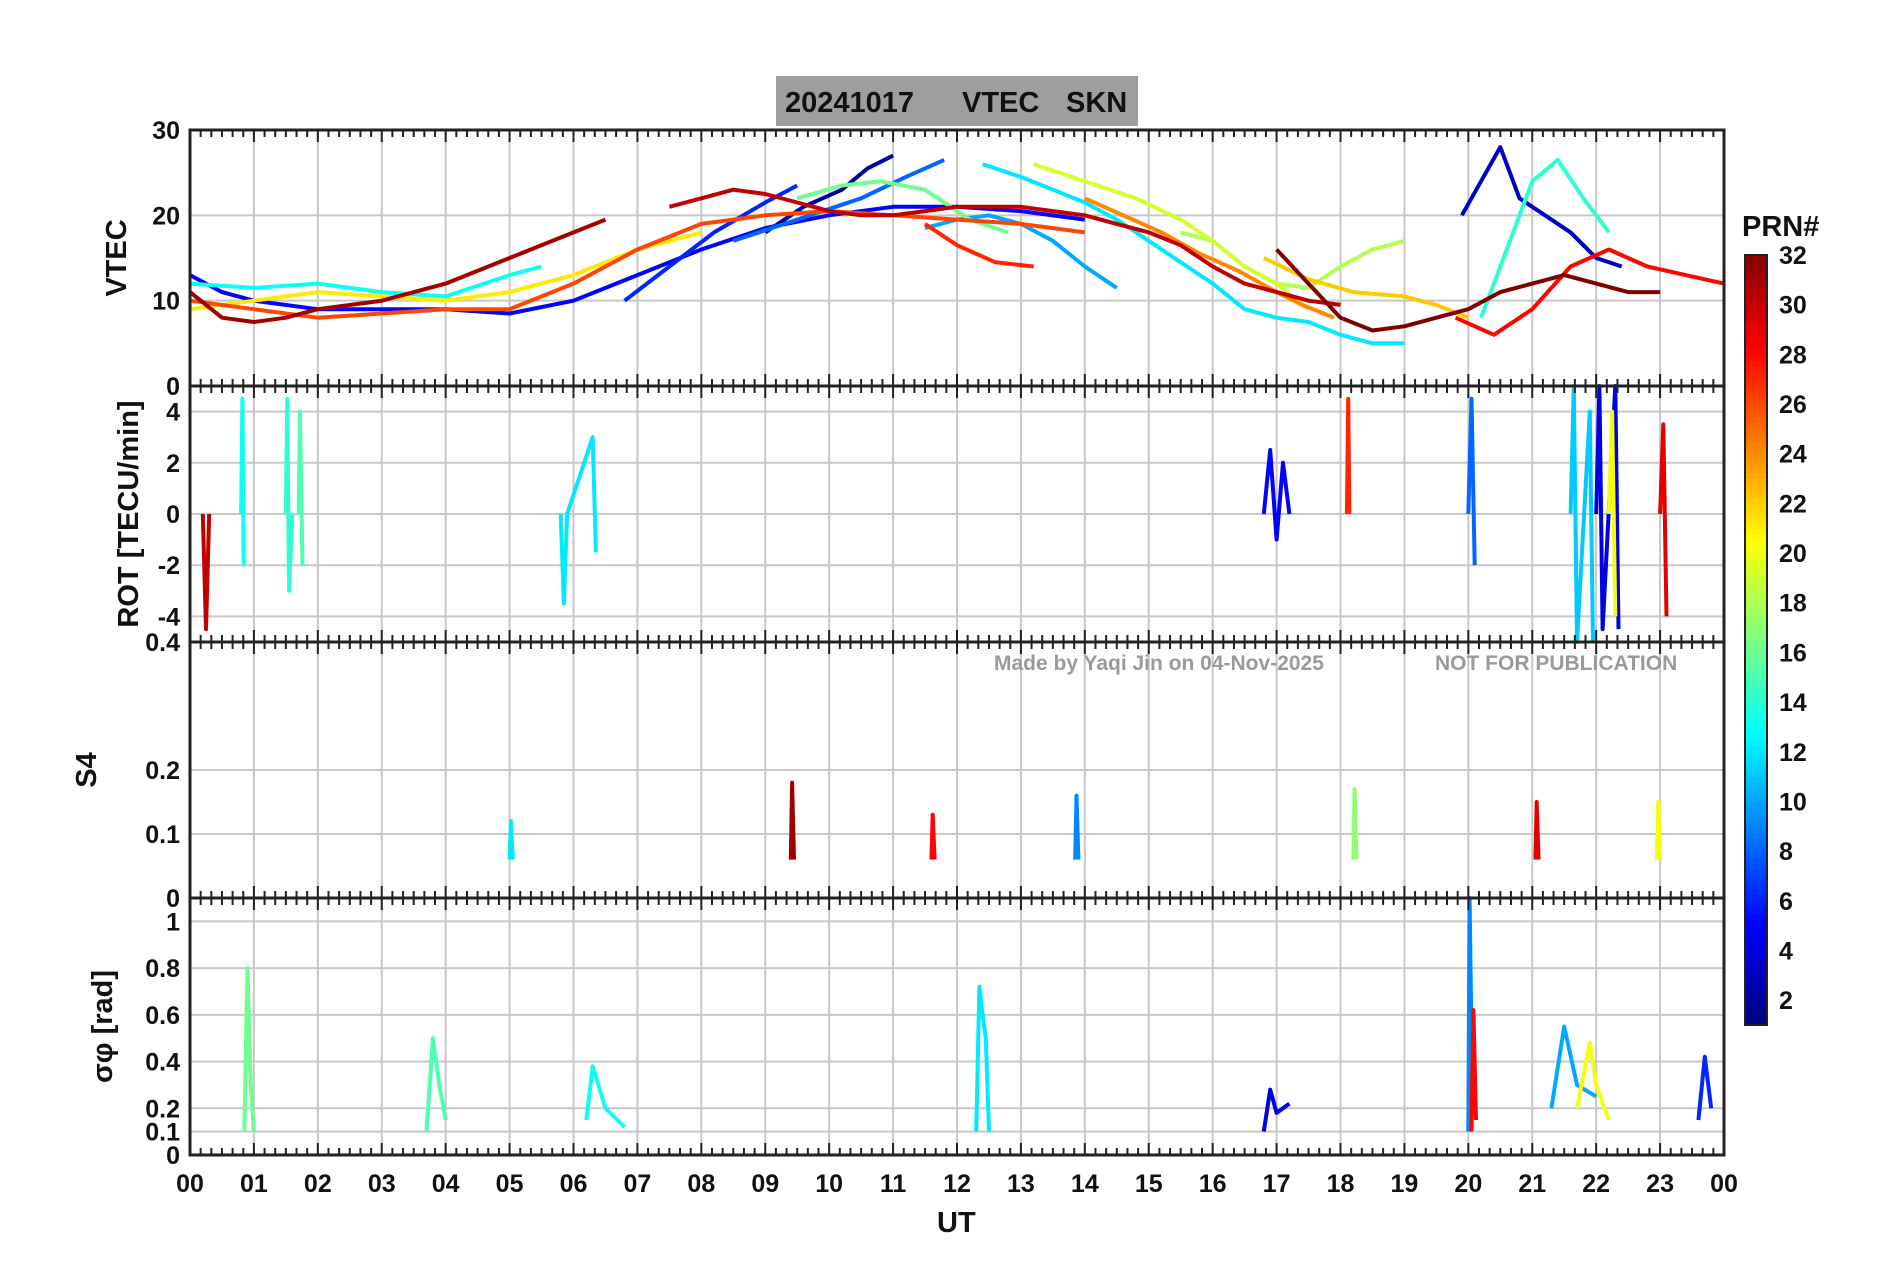 This screenshot has height=1272, width=1902. What do you see at coordinates (1085, 1184) in the screenshot?
I see `x-tick-label: 14` at bounding box center [1085, 1184].